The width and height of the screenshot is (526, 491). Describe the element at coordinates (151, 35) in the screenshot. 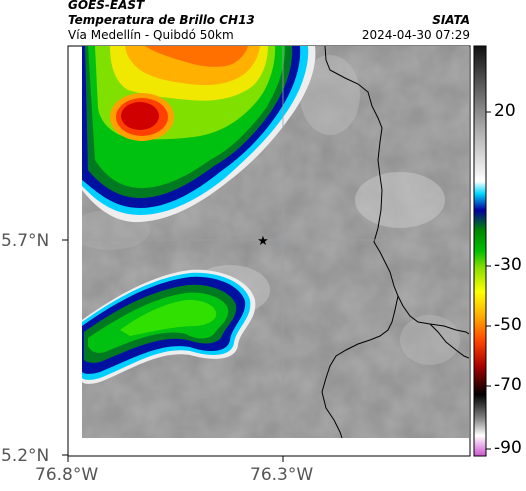

I see `route-subtitle: Vía Medellín - Quibdó 50km` at that location.